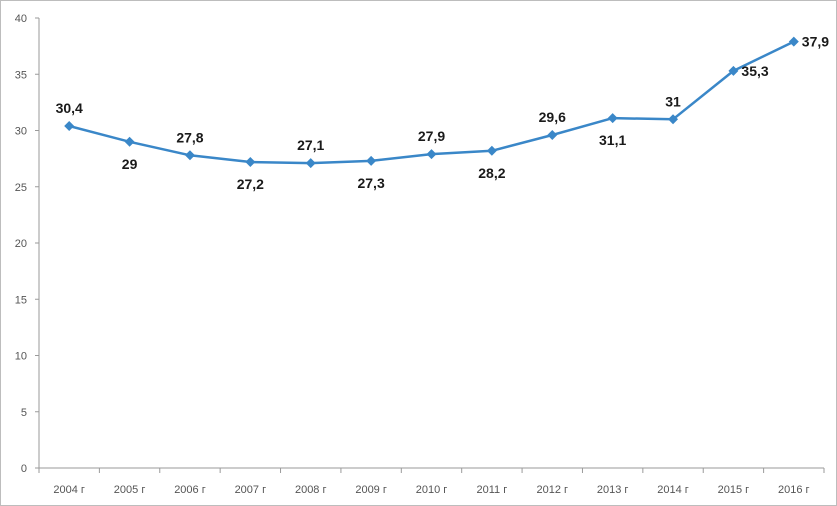 Image resolution: width=837 pixels, height=506 pixels. Describe the element at coordinates (673, 101) in the screenshot. I see `data-label: 31` at that location.